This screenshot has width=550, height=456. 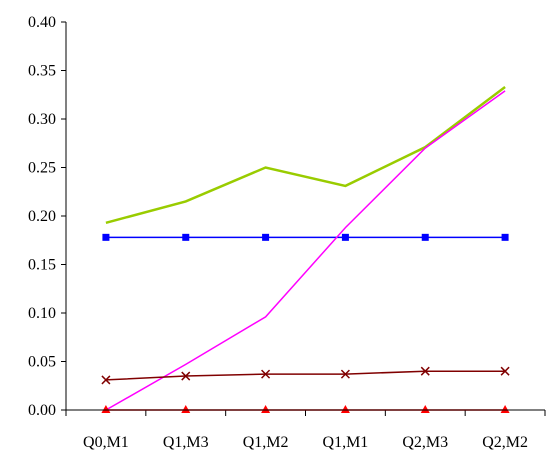 I want to click on x-tick-label: Q1,M1, so click(x=346, y=442).